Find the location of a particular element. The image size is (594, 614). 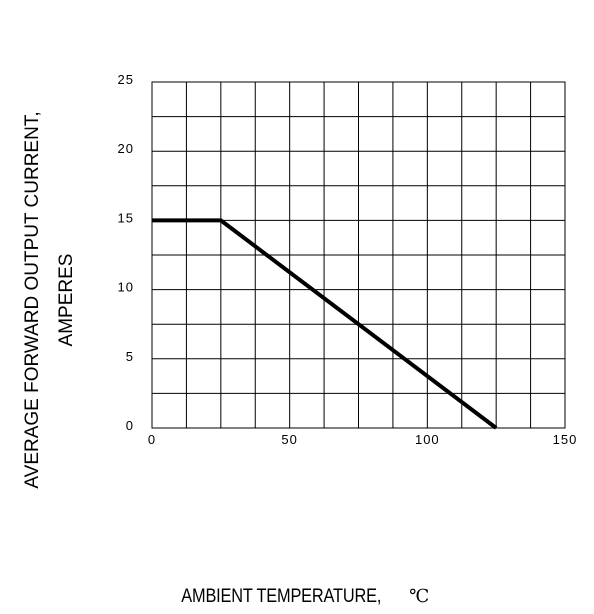

y-axis-title-line-2: AMPERES is located at coordinates (66, 300).